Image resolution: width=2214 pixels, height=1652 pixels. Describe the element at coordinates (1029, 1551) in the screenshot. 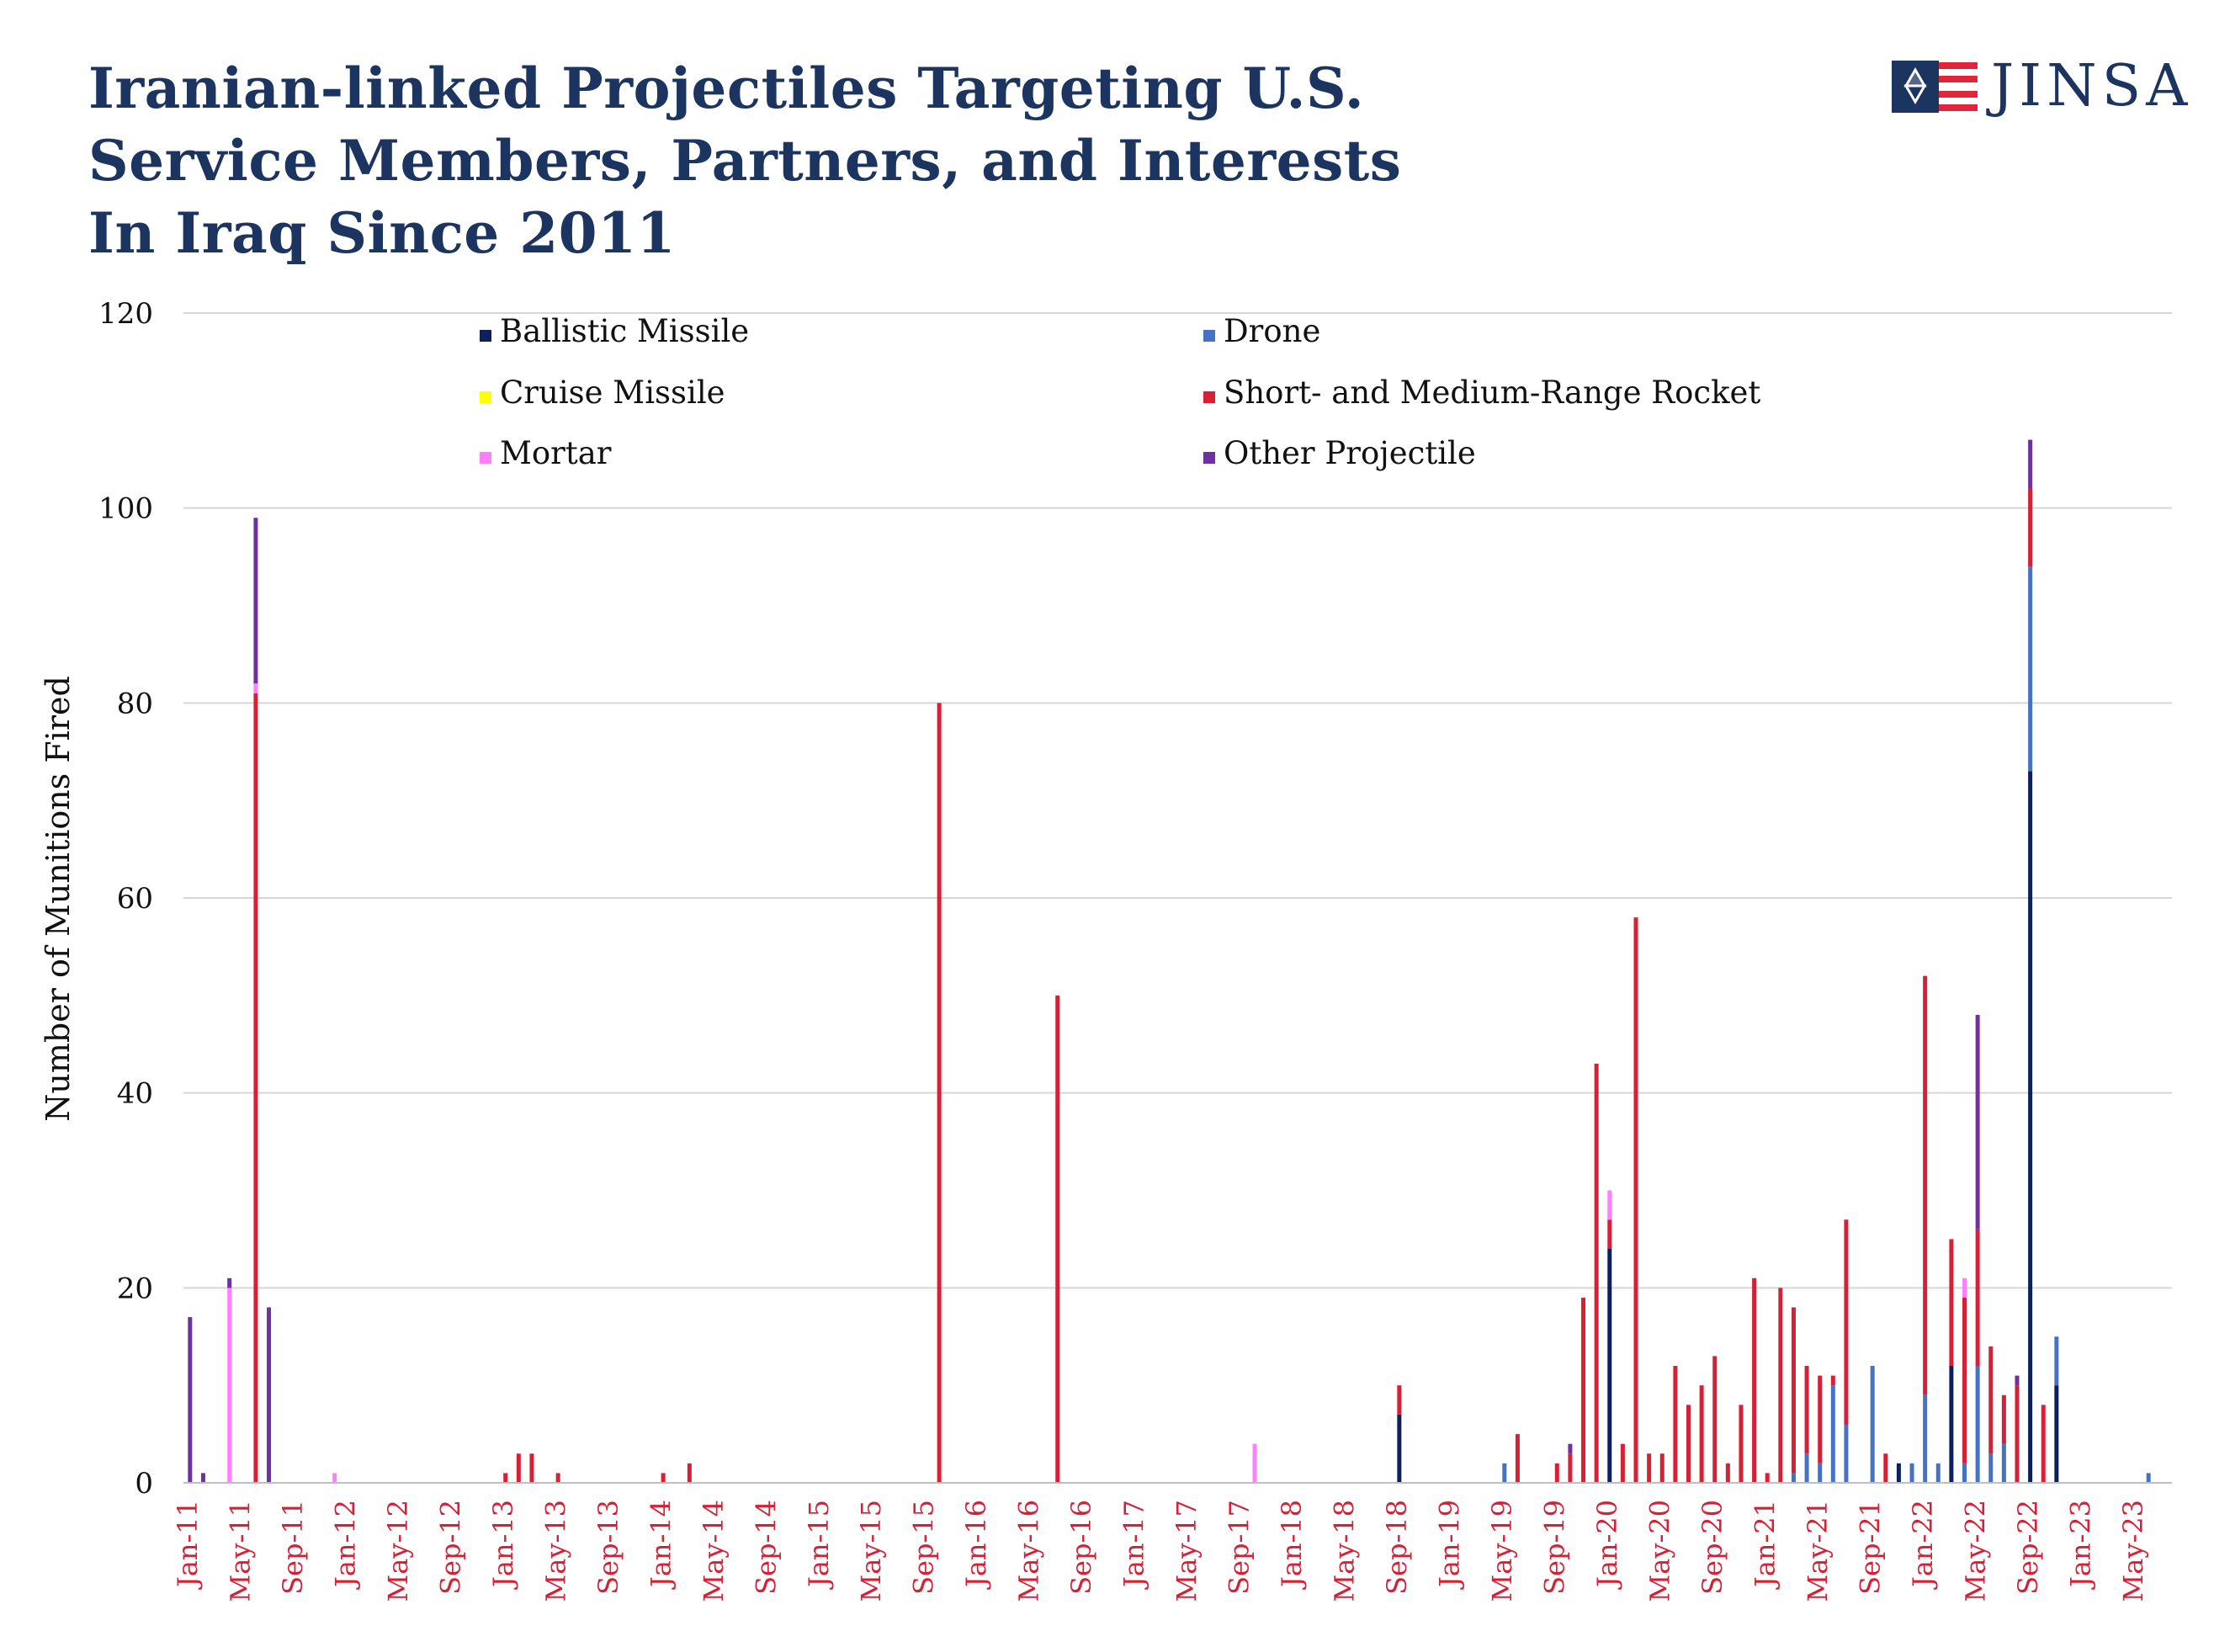

I see `x-tick-label: May-16` at that location.